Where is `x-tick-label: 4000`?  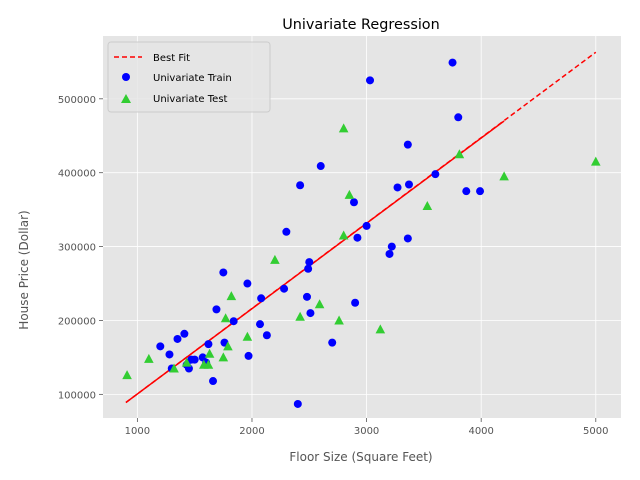
x-tick-label: 4000 is located at coordinates (480, 431).